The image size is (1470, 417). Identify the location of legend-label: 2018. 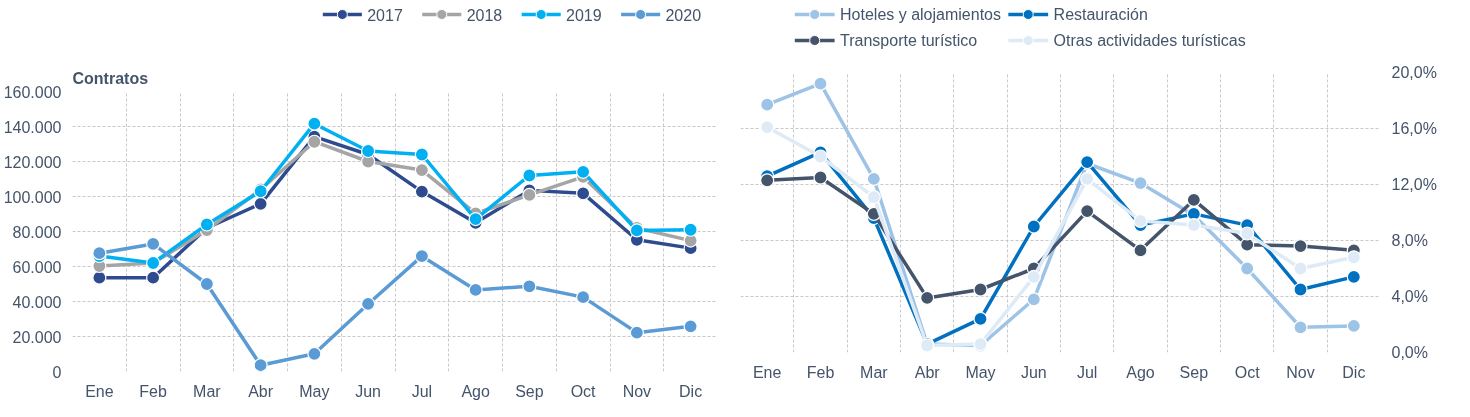
(484, 15).